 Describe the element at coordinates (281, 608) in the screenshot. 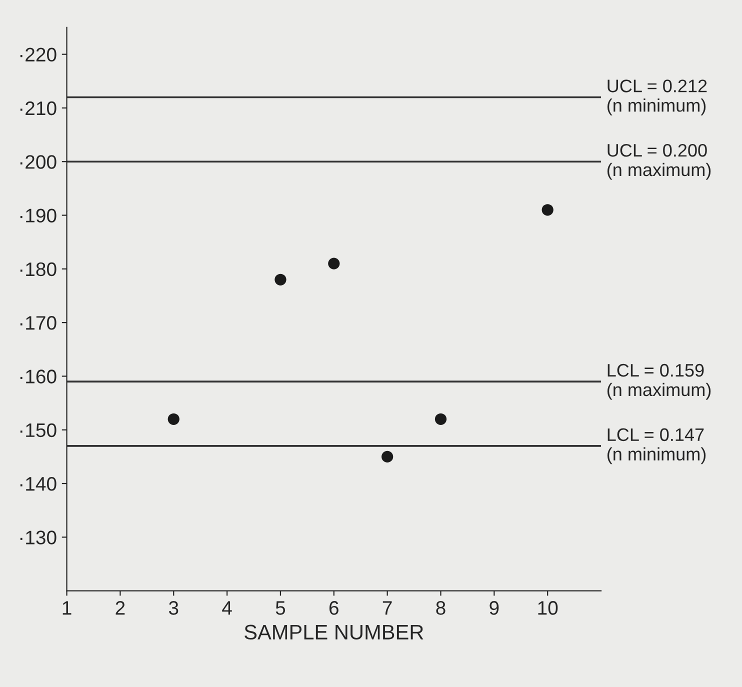

I see `x-tick-label: 5` at that location.